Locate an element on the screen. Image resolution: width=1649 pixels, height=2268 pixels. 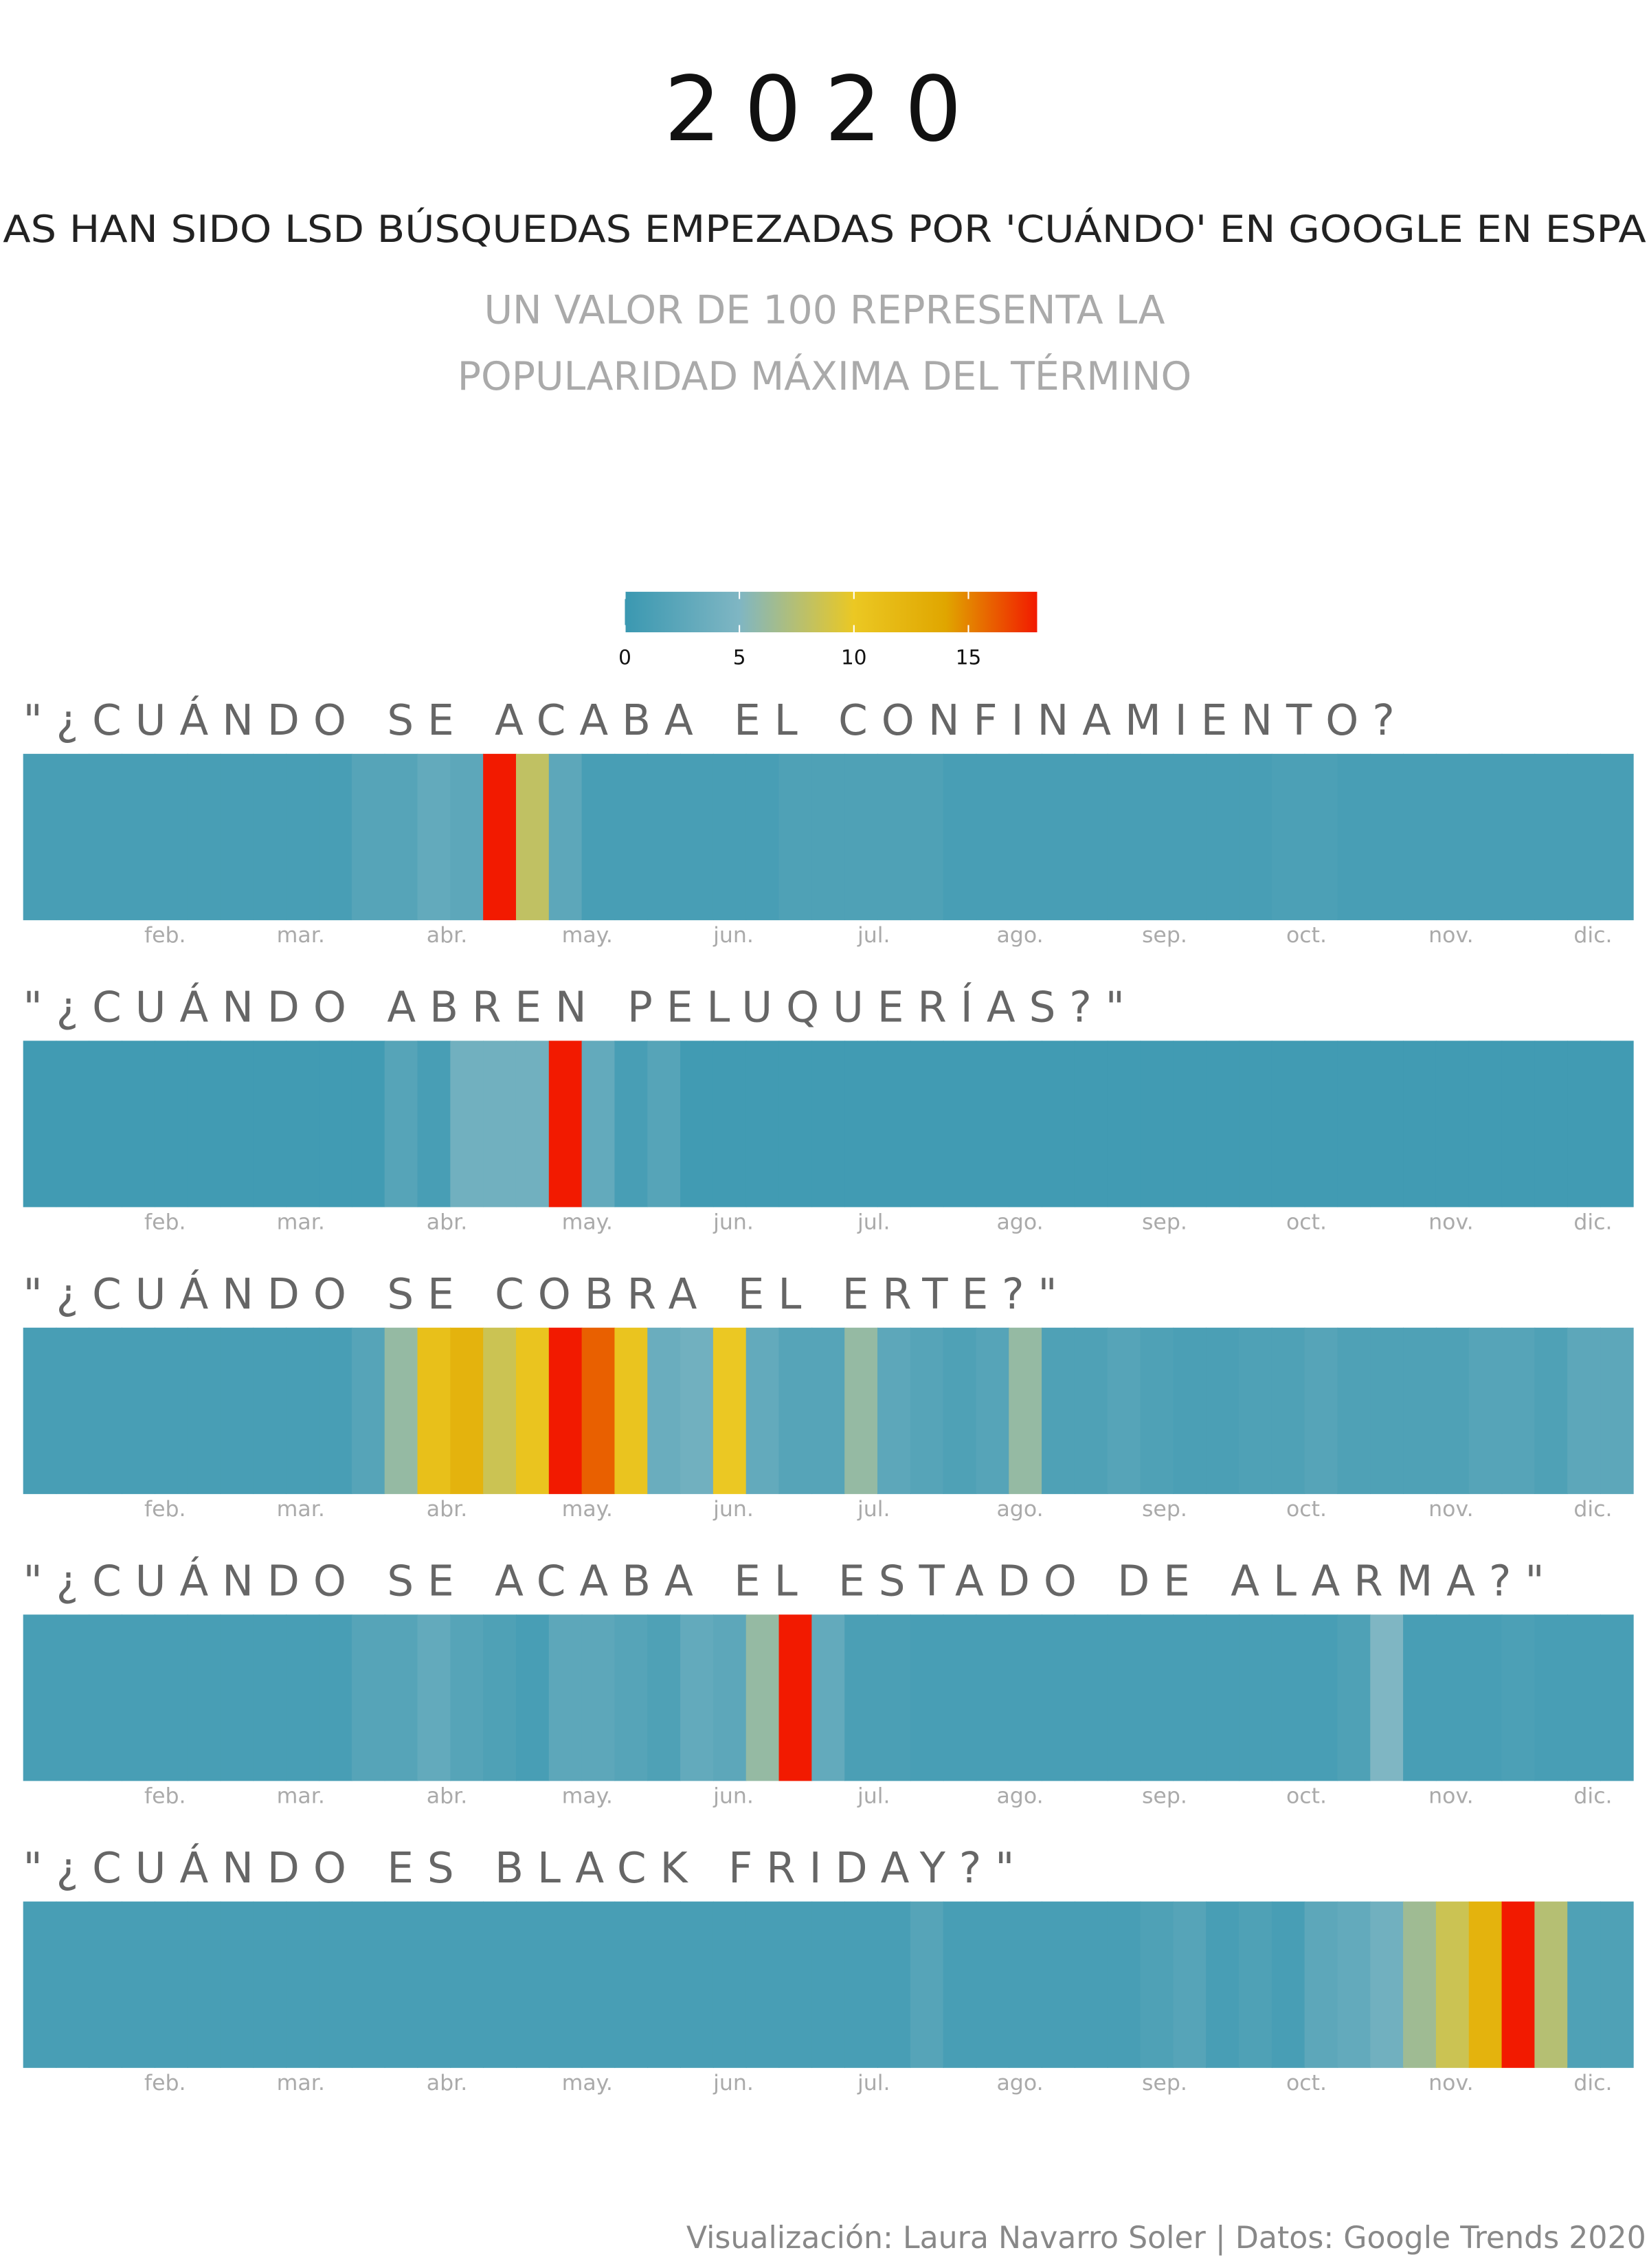
x-tick-label: nov. is located at coordinates (1451, 1509).